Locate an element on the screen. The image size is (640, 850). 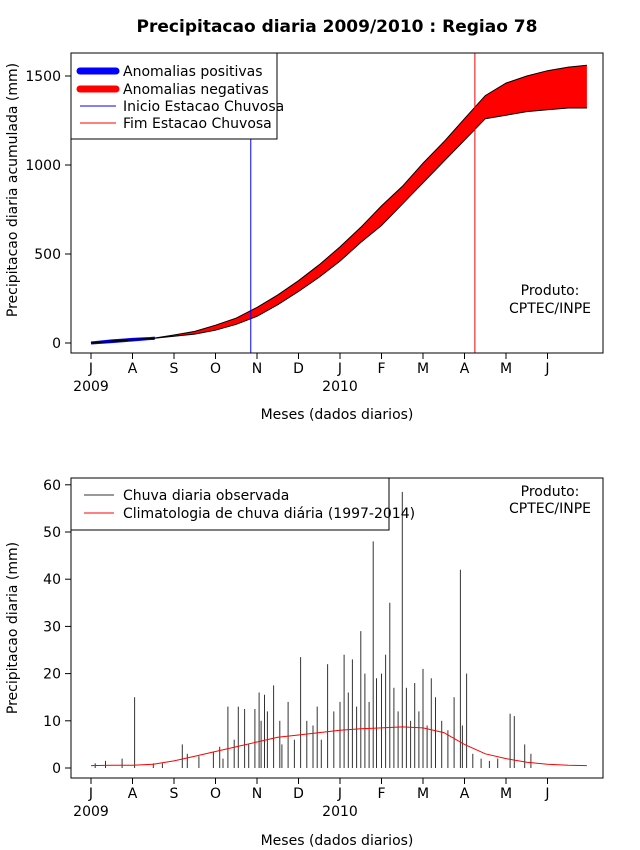
bottom-year-label: 2010 is located at coordinates (340, 812).